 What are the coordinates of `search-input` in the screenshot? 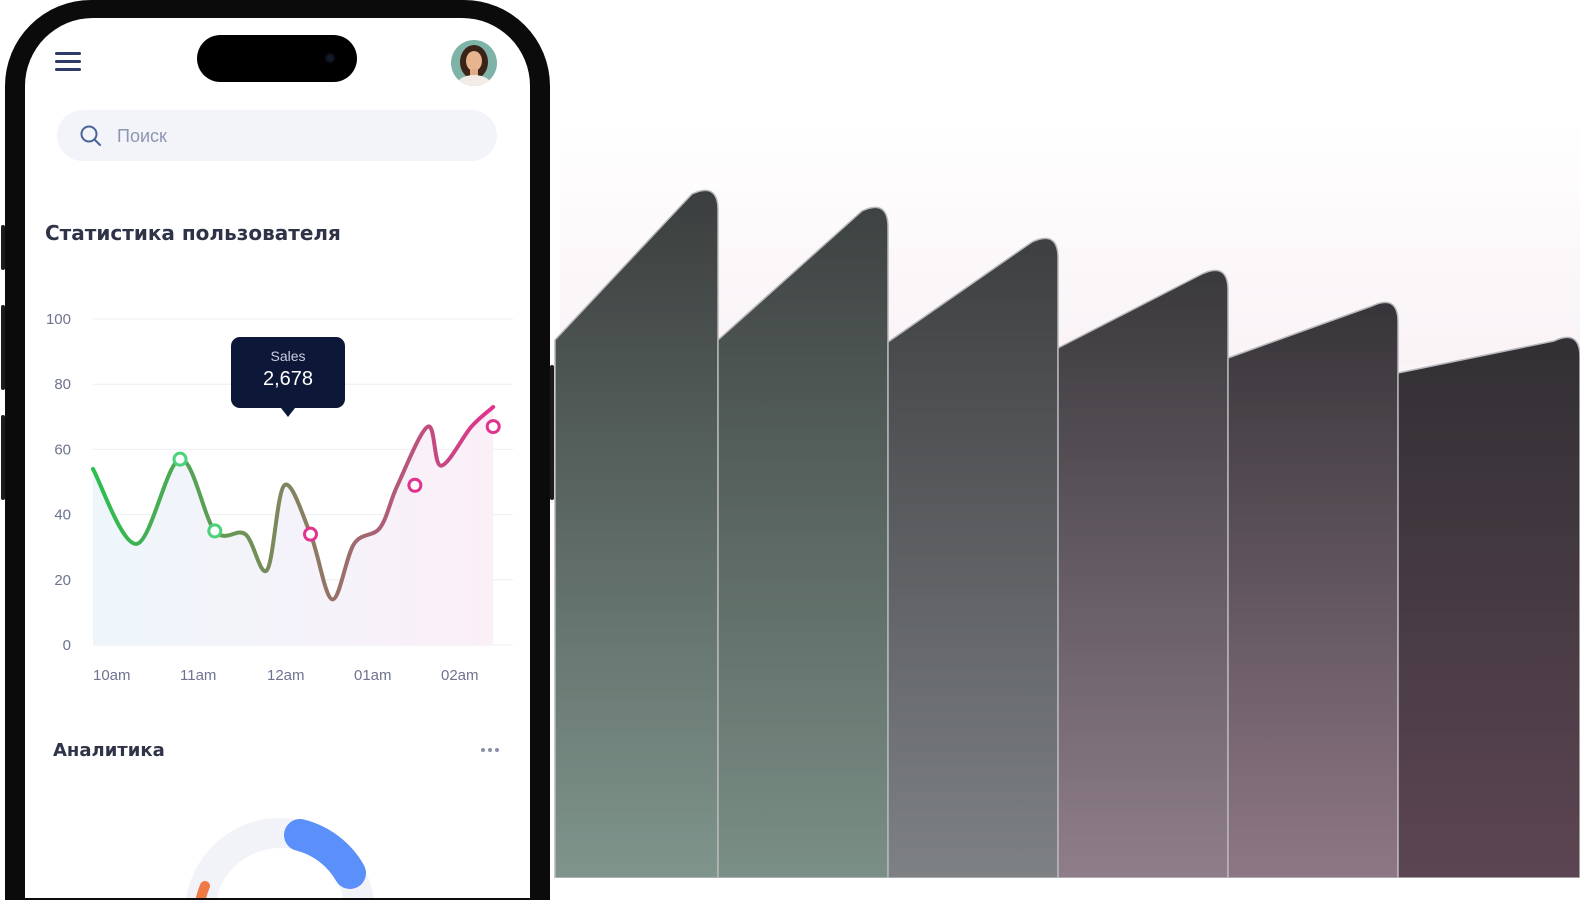 It's located at (297, 136).